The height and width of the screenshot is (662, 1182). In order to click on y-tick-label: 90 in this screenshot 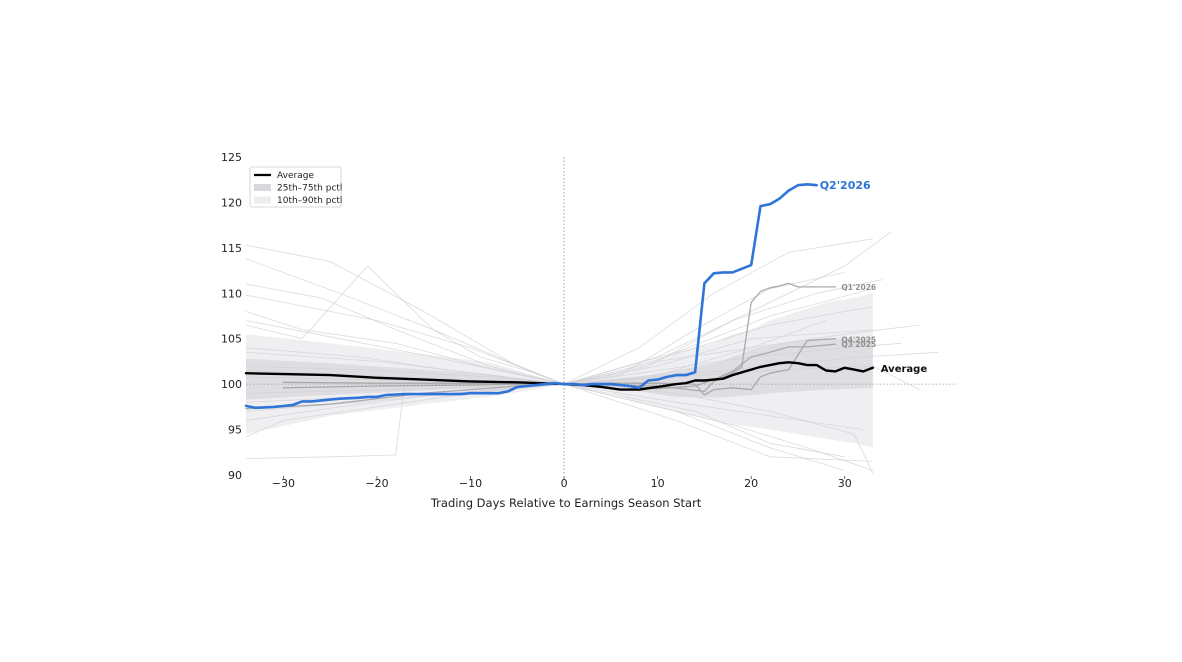, I will do `click(235, 475)`.